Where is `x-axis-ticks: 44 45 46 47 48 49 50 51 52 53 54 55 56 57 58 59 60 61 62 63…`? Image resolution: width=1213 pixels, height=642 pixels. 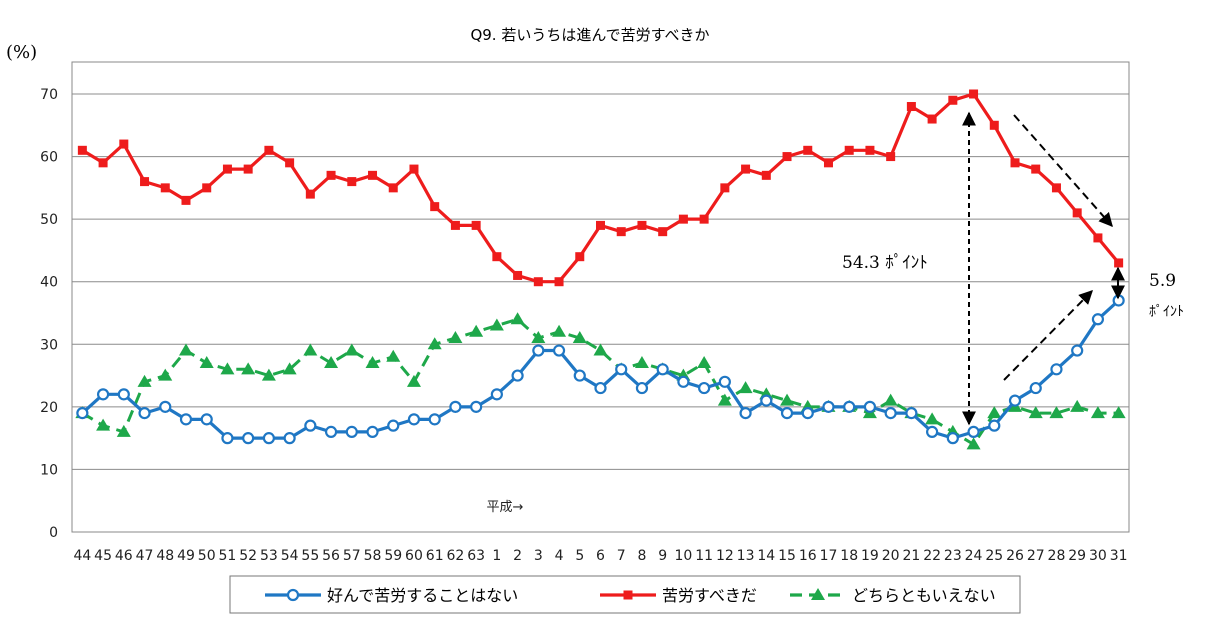 x-axis-ticks: 44 45 46 47 48 49 50 51 52 53 54 55 56 57 58 59 60 61 62 63… is located at coordinates (600, 556).